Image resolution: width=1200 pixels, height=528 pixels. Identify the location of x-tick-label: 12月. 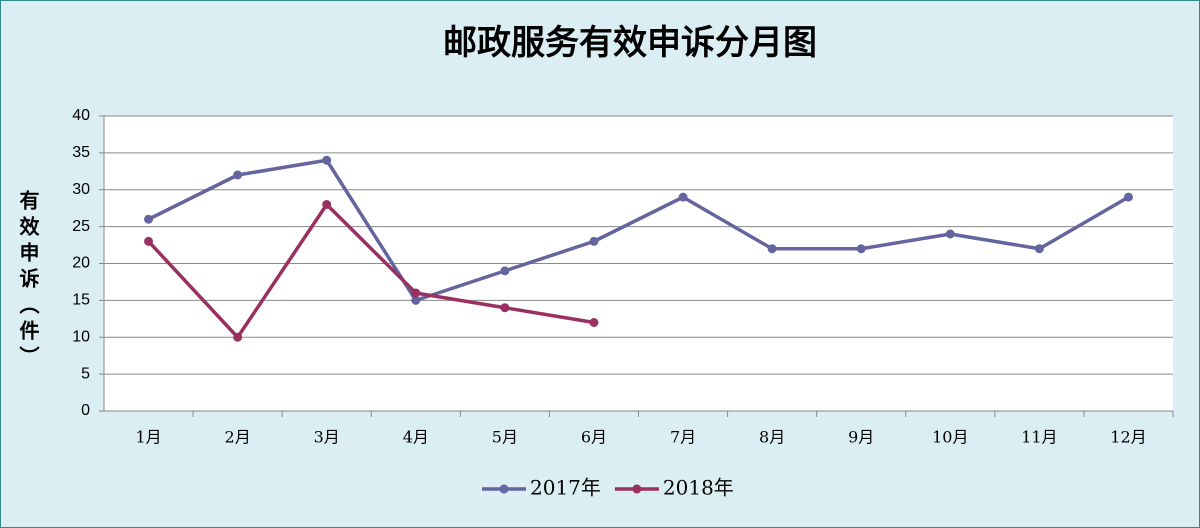
(1128, 437).